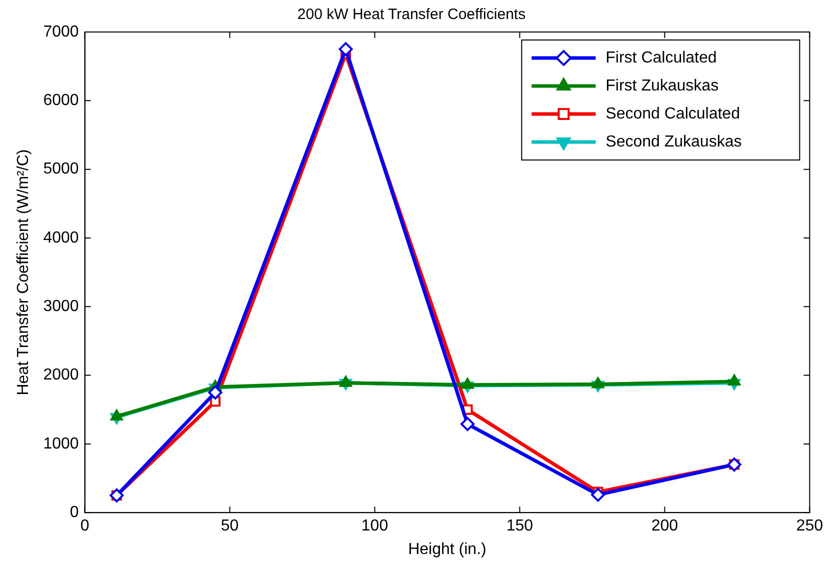  What do you see at coordinates (447, 549) in the screenshot?
I see `x-axis-title: Height (in.)` at bounding box center [447, 549].